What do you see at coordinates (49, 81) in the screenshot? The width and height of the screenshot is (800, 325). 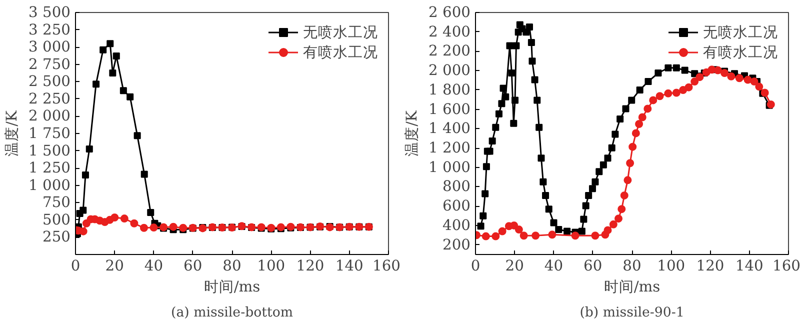 I see `y-tick-label: 2 500` at bounding box center [49, 81].